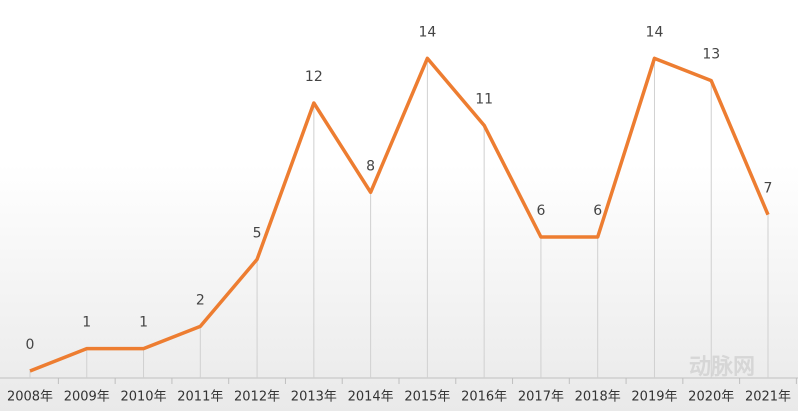 The width and height of the screenshot is (798, 415). Describe the element at coordinates (711, 397) in the screenshot. I see `x-tick-label: 2020年` at that location.